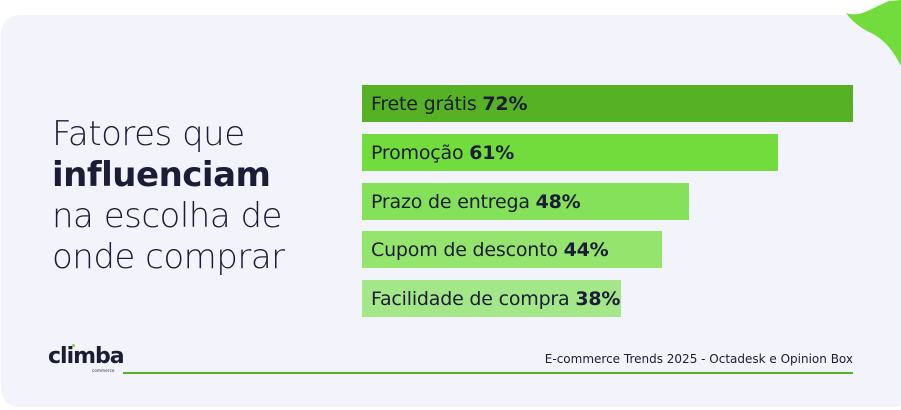 The height and width of the screenshot is (410, 901). I want to click on logo-subtitle: commerce, so click(103, 370).